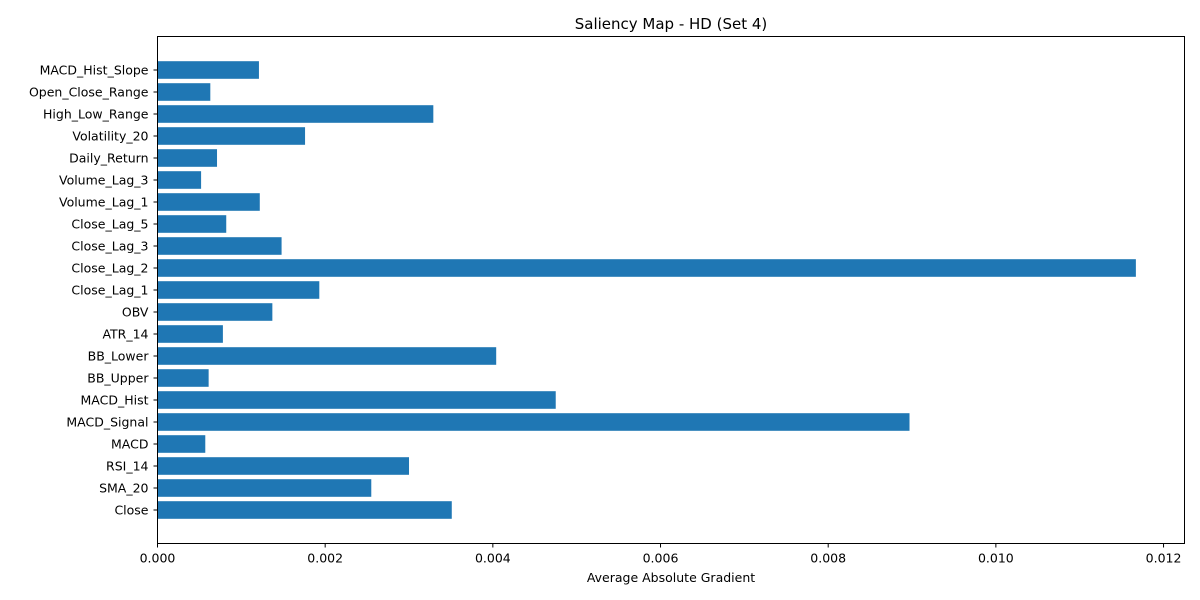  I want to click on y-tick-label: Close_Lag_2, so click(109, 268).